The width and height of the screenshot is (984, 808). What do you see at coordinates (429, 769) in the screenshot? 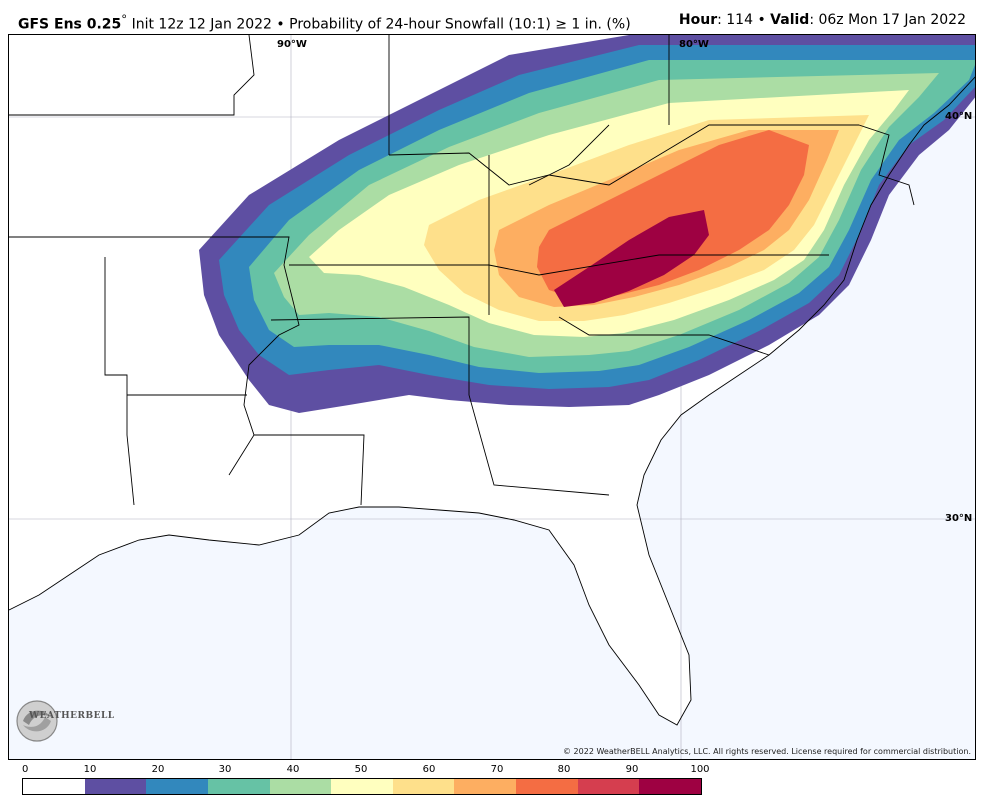
I see `legend-tick-60: 60` at bounding box center [429, 769].